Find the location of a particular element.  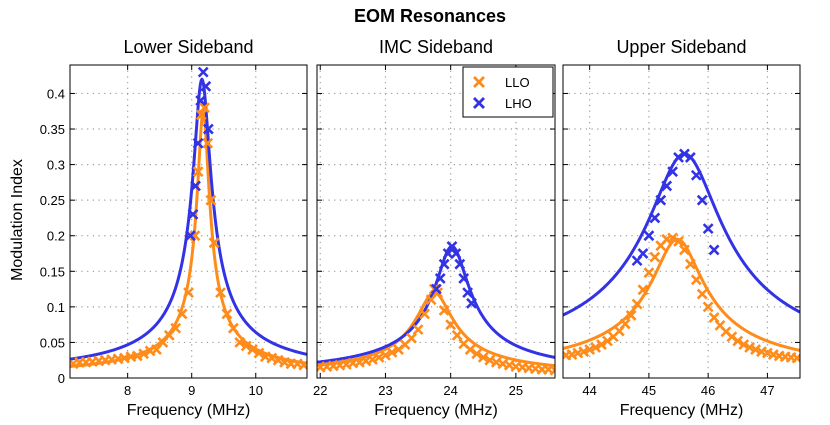

x-tick-label: 44 is located at coordinates (589, 390).